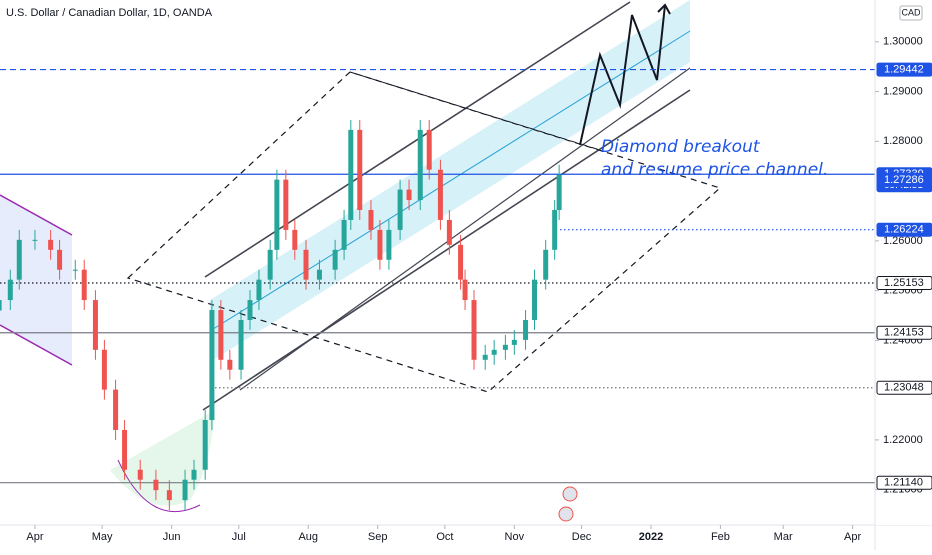 Image resolution: width=932 pixels, height=555 pixels. I want to click on currency: CAD, so click(911, 12).